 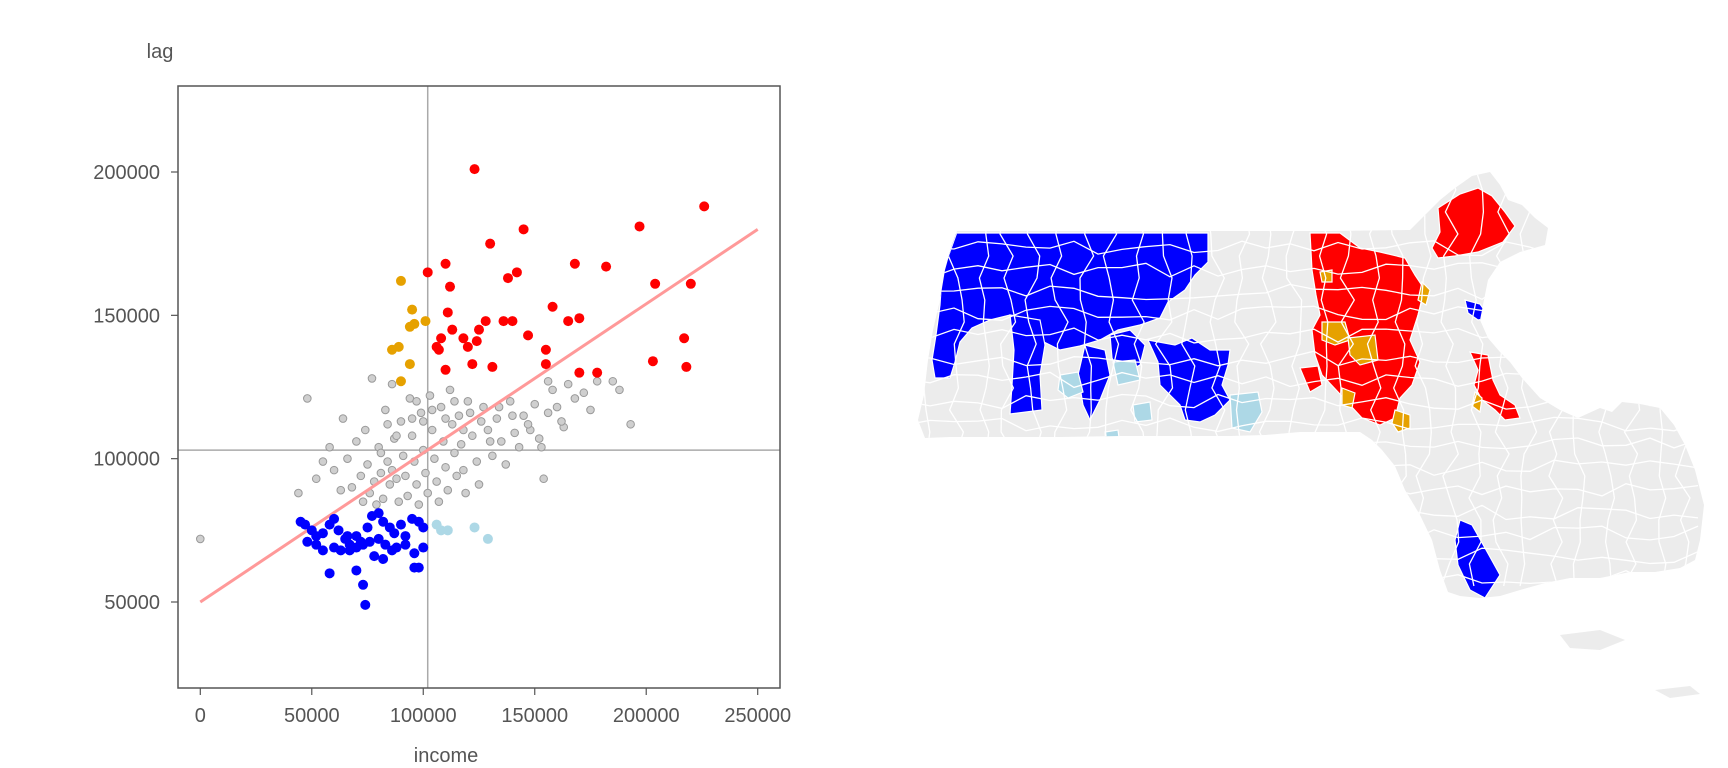 I want to click on island-marthas-vineyard, so click(x=1592, y=640).